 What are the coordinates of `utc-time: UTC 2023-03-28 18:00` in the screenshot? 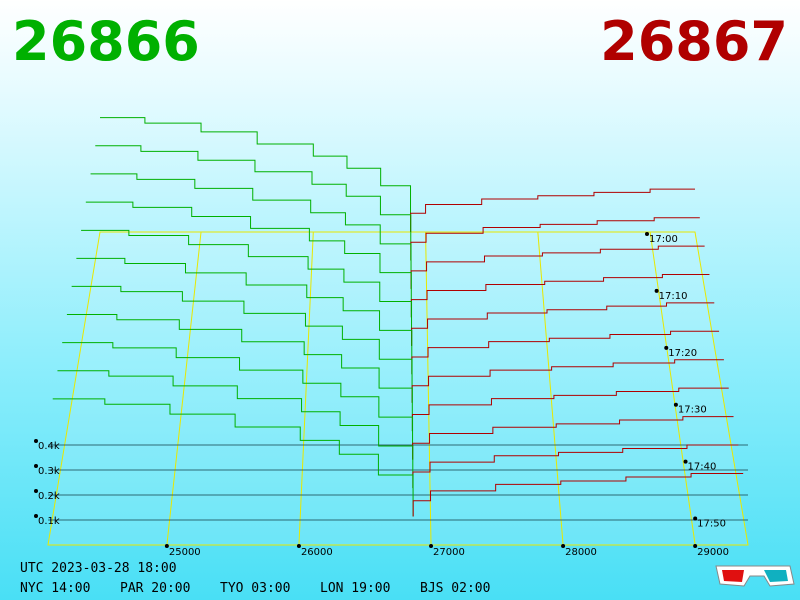 It's located at (98, 568).